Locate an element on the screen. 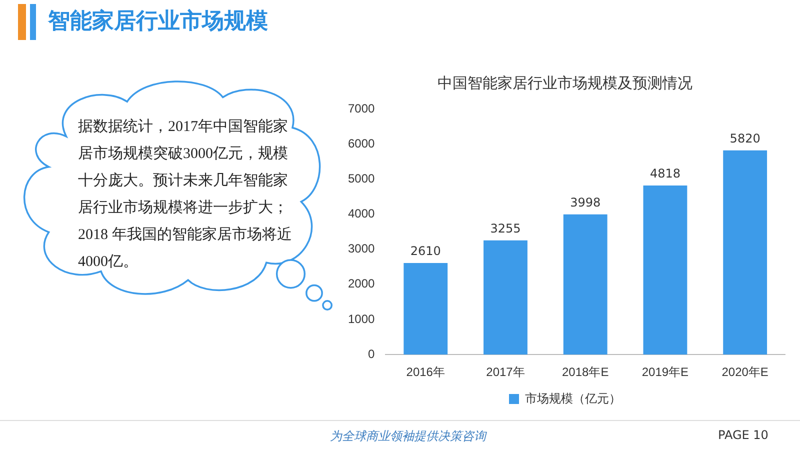  chart-title: 中国智能家居行业市场规模及预测情况 is located at coordinates (565, 83).